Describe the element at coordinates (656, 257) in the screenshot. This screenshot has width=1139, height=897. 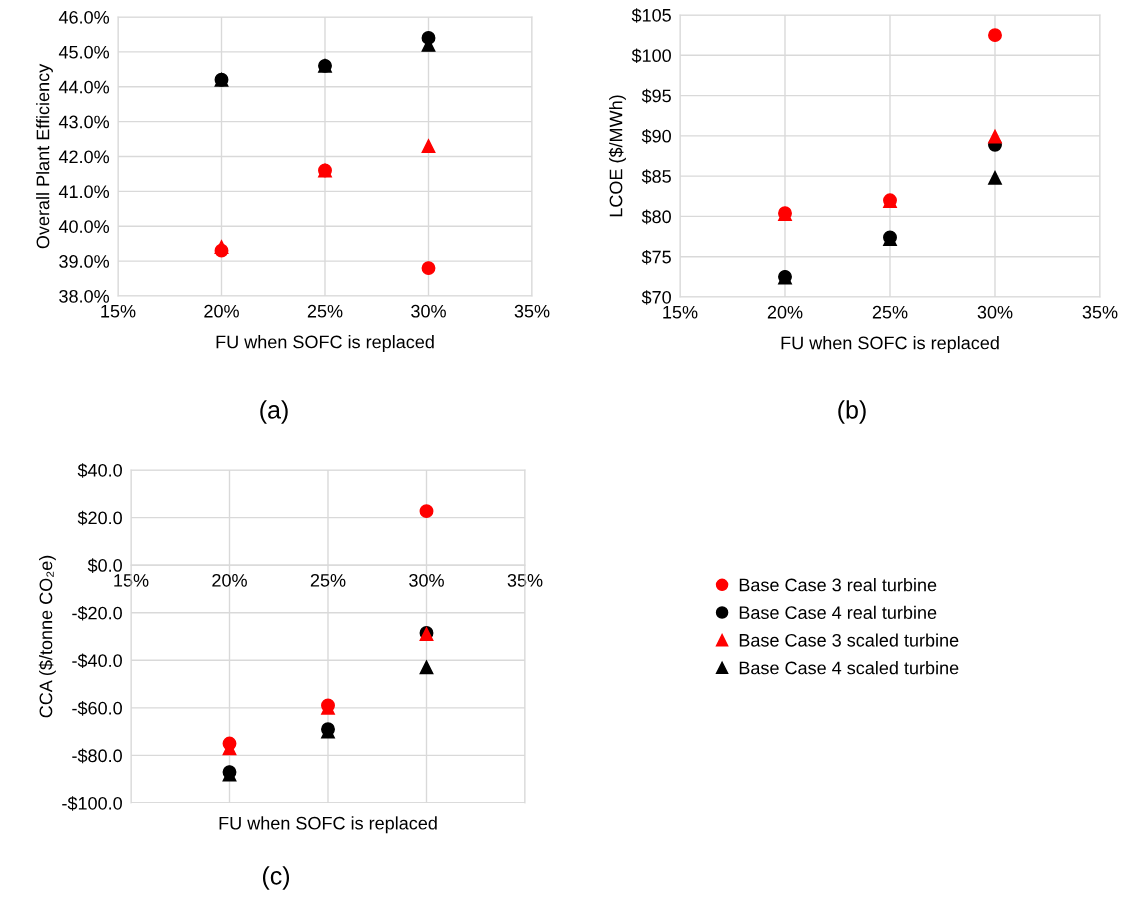
I see `y-tick-label: $75` at that location.